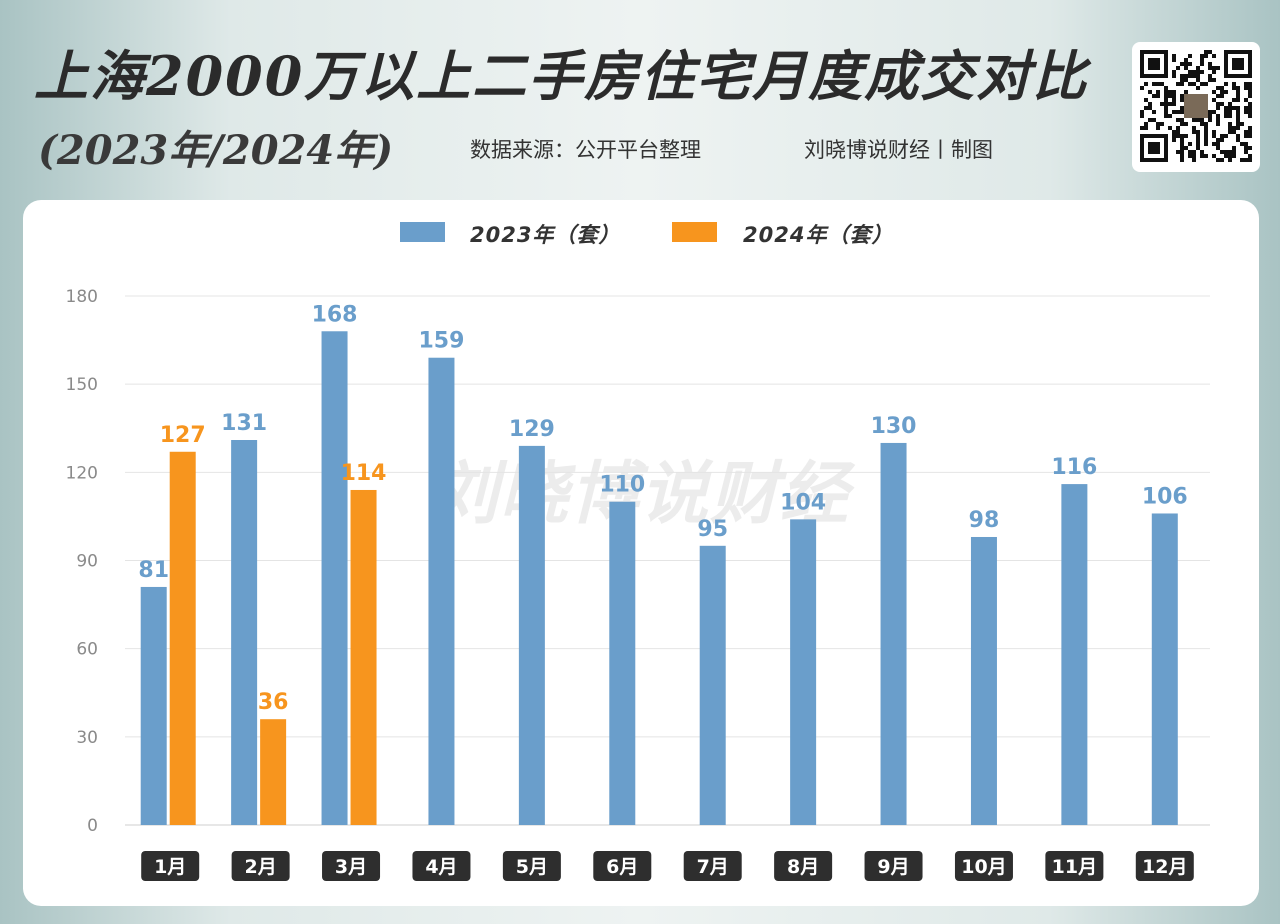 The width and height of the screenshot is (1280, 924). I want to click on data-label-2023: 106, so click(1165, 496).